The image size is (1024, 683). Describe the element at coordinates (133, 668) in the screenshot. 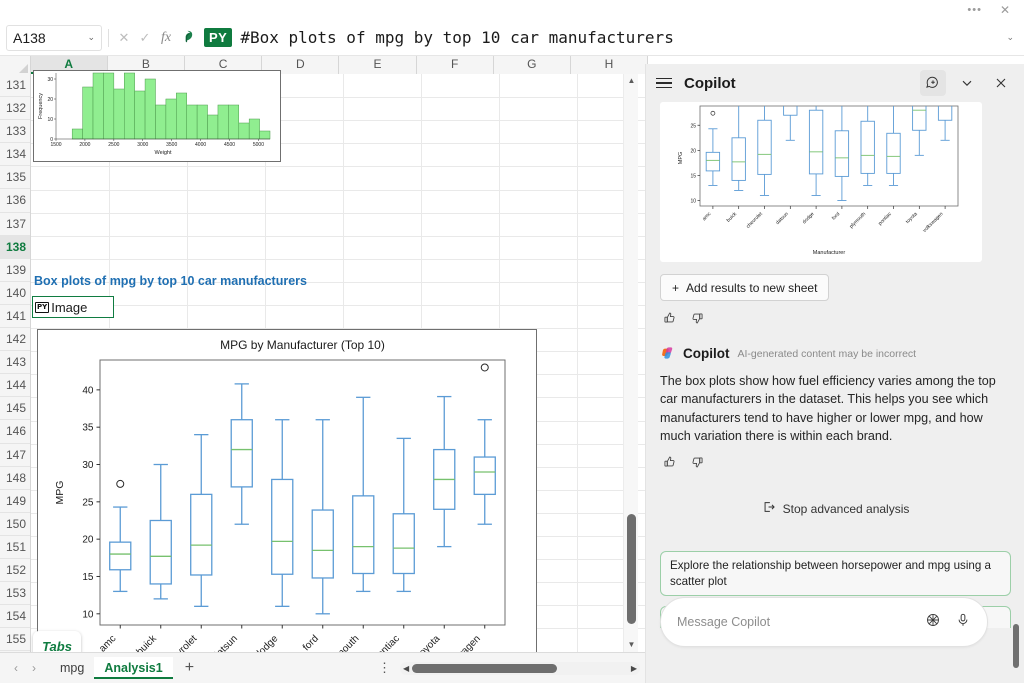

I see `sheet-tab-analysis1: Analysis1` at that location.